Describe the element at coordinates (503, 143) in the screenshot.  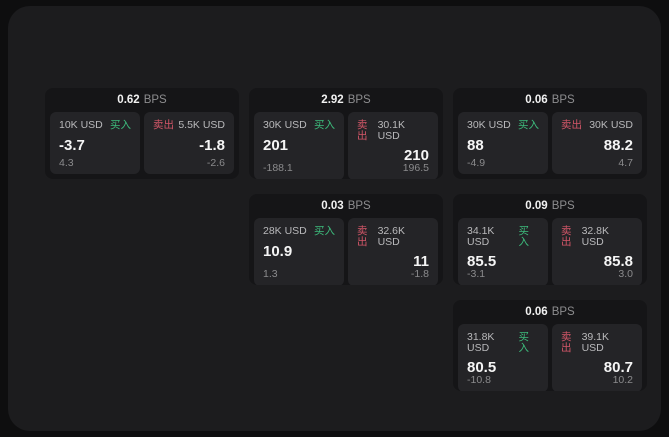
I see `buy-panel: 30K USD 买入 88 -4.9` at that location.